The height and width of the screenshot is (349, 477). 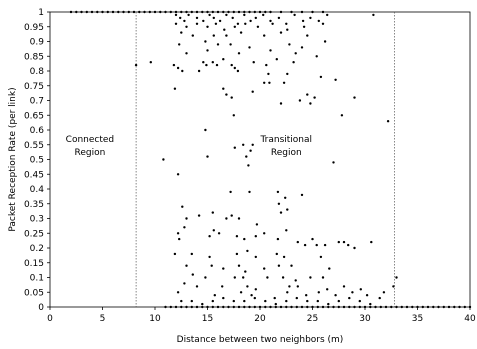 I want to click on y-tick-label: 0.3, so click(x=37, y=220).